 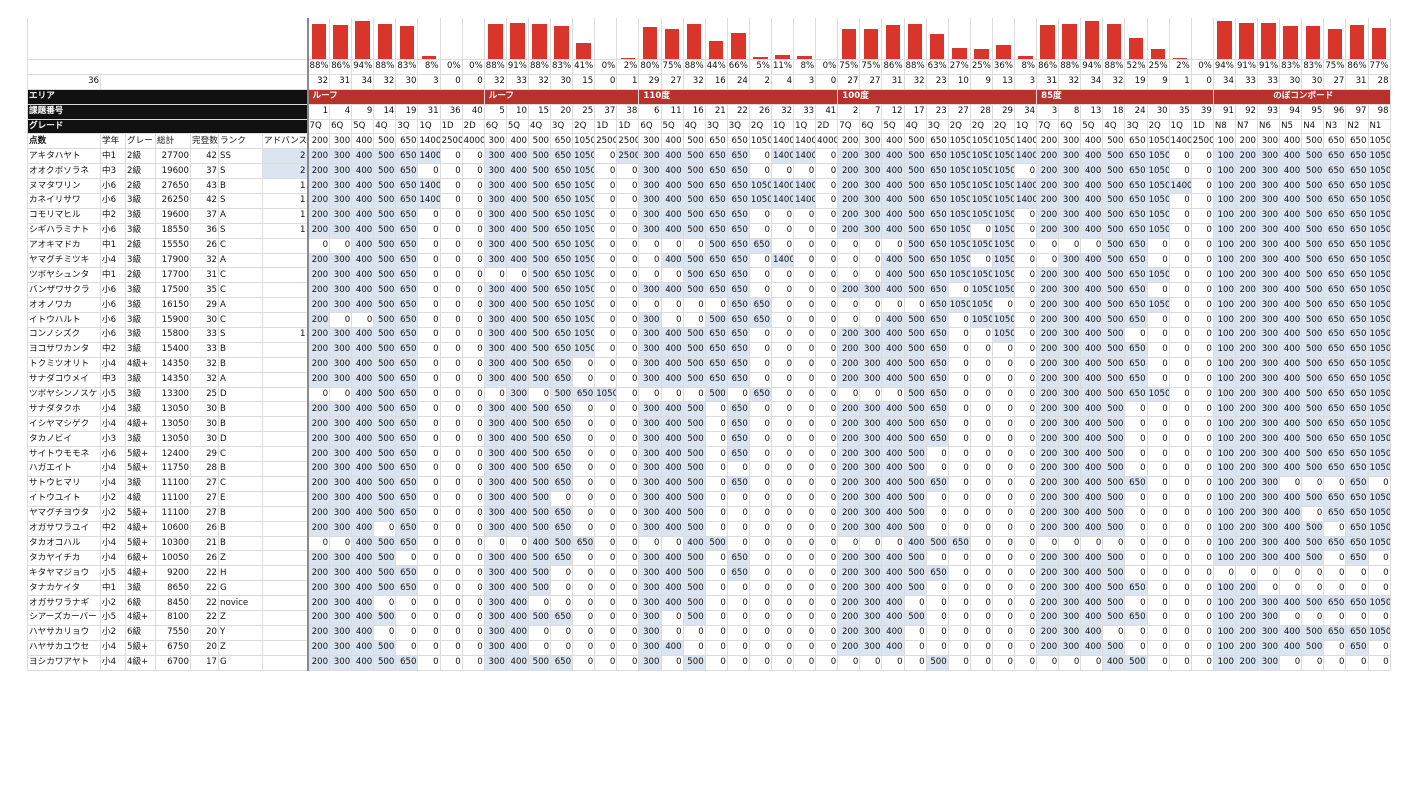 I want to click on player-rank: S, so click(x=240, y=230).